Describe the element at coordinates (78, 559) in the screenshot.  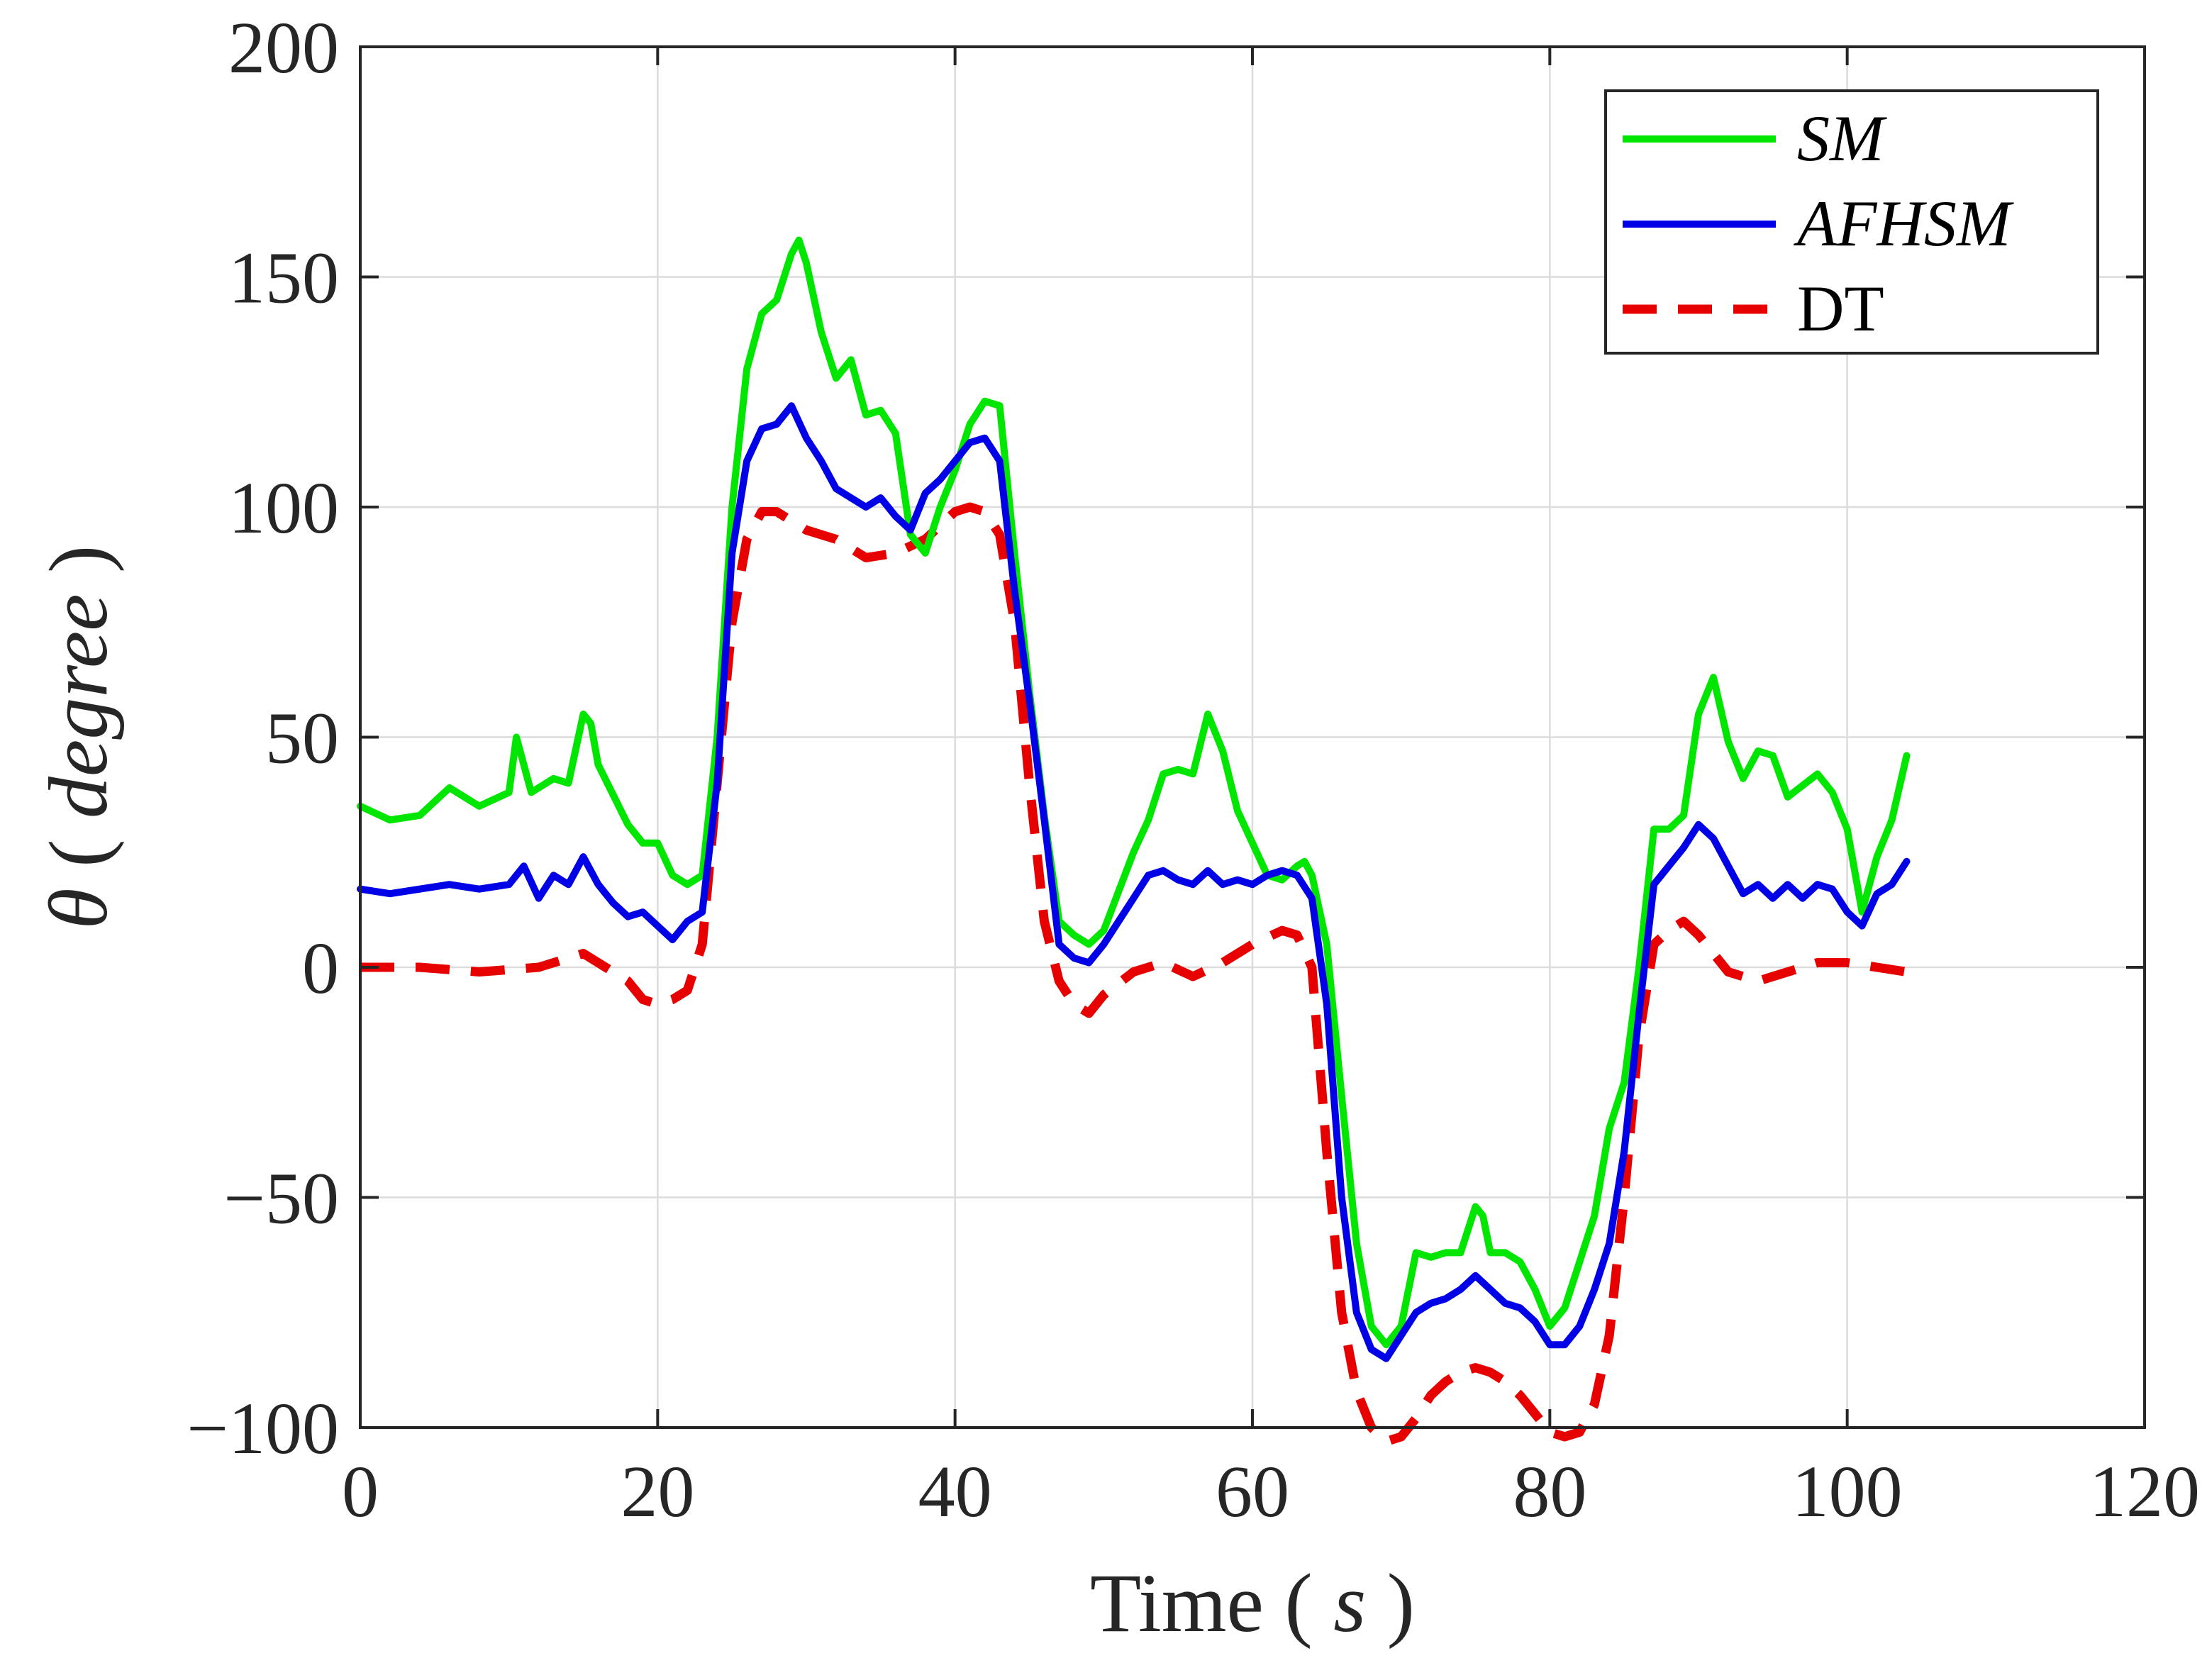
I see `y-axis-label-close-paren: )` at that location.